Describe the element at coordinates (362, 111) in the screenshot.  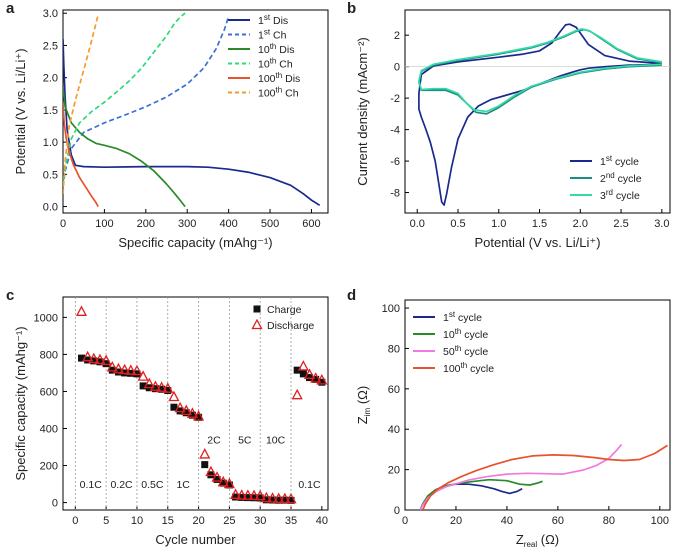
I see `y-axis-label: Current density (mAcm⁻²)` at that location.